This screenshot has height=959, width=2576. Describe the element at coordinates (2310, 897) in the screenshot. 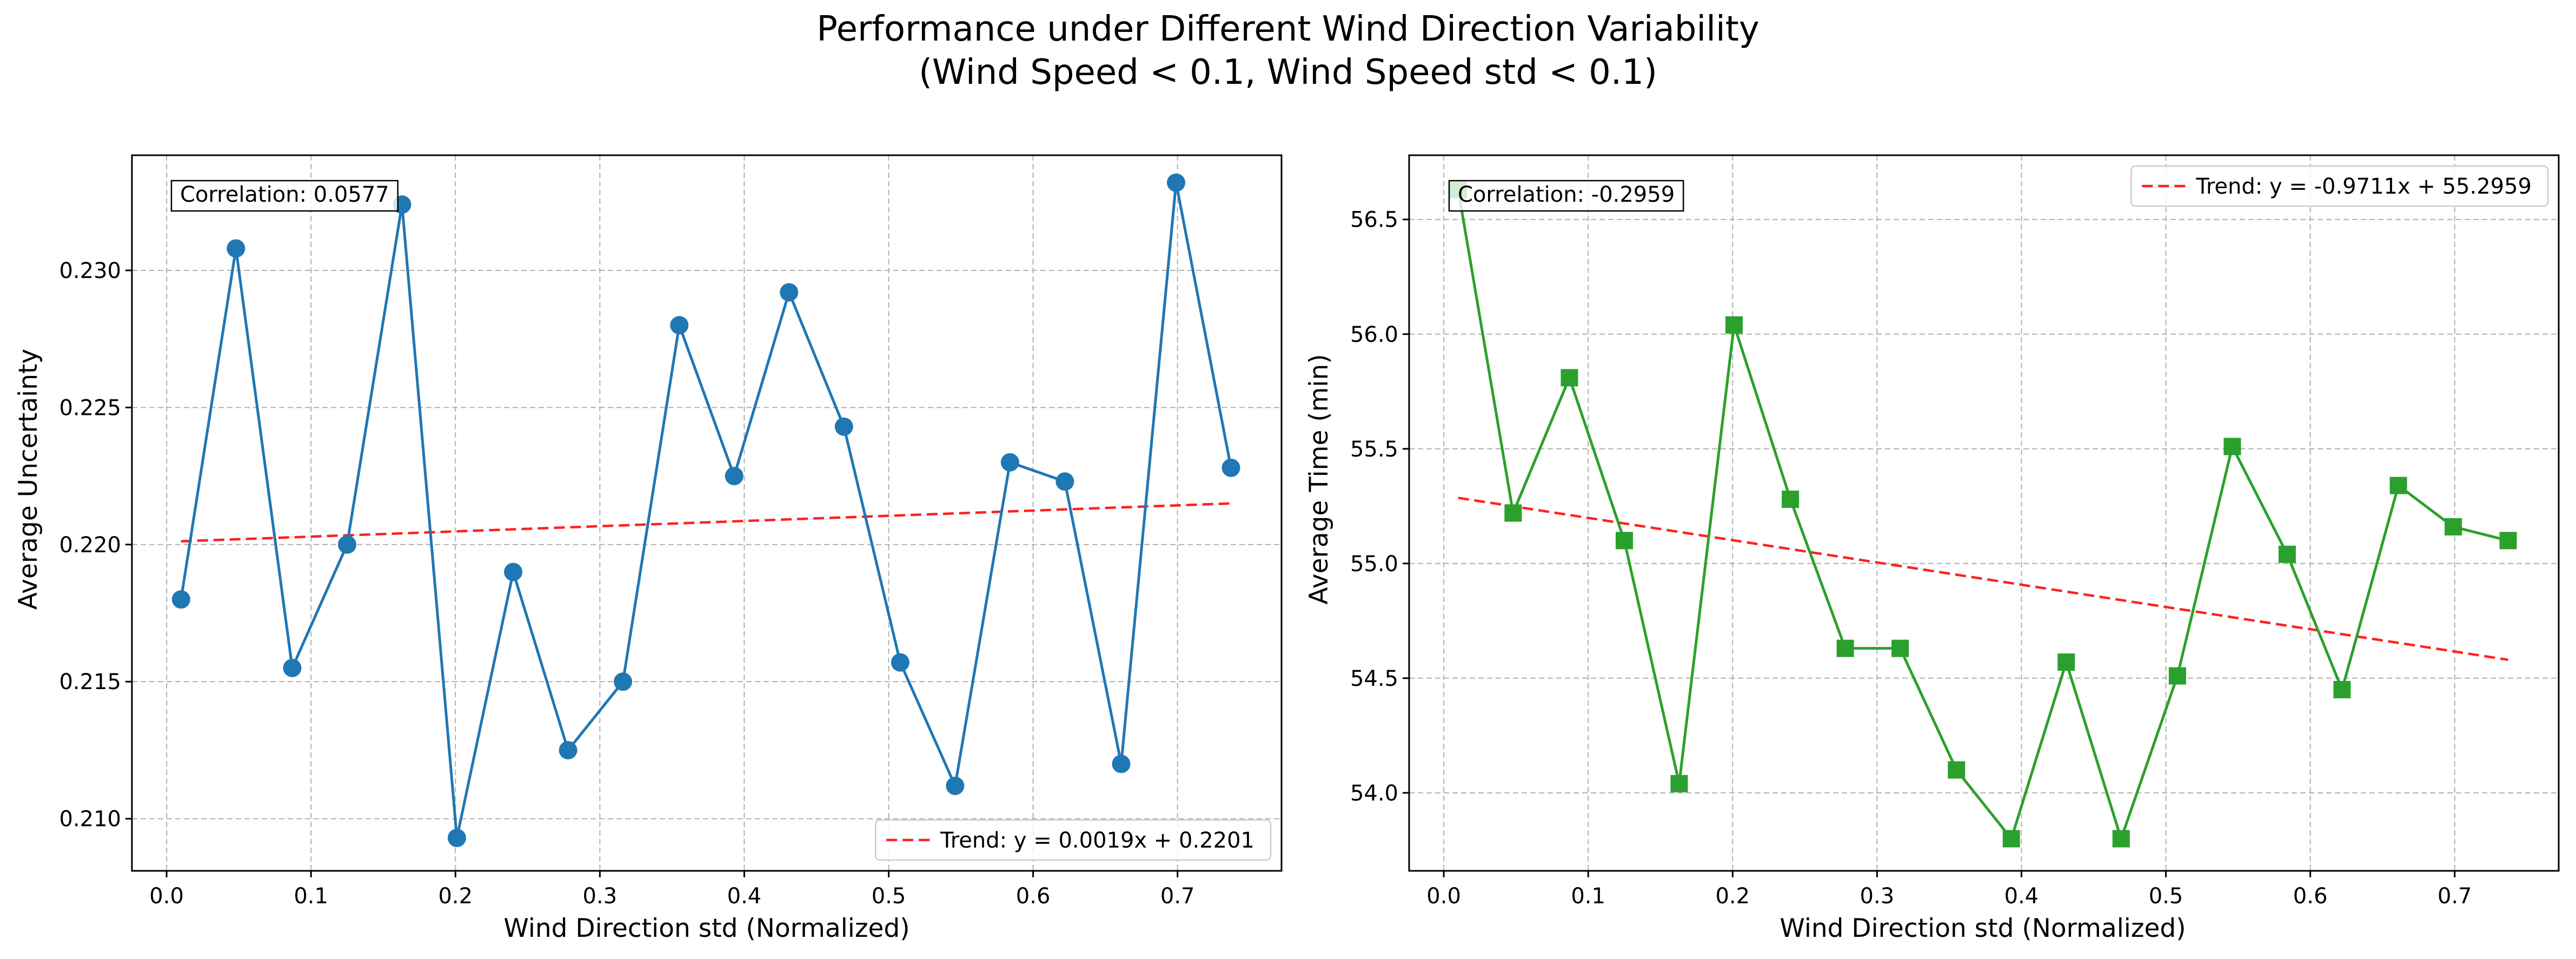

I see `right-chart-x-tick-label: 0.6` at that location.